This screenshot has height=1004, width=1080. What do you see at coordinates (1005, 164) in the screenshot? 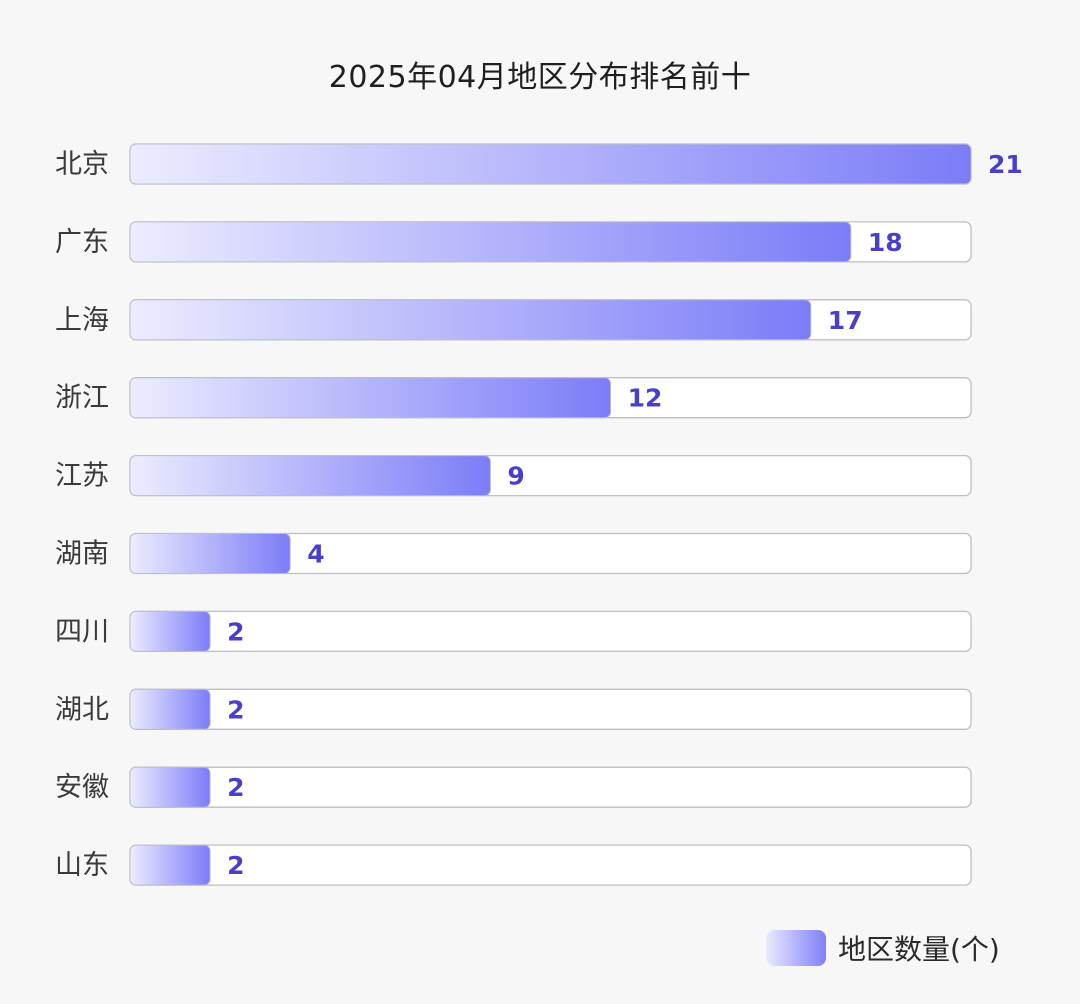
I see `value-label: 21` at bounding box center [1005, 164].